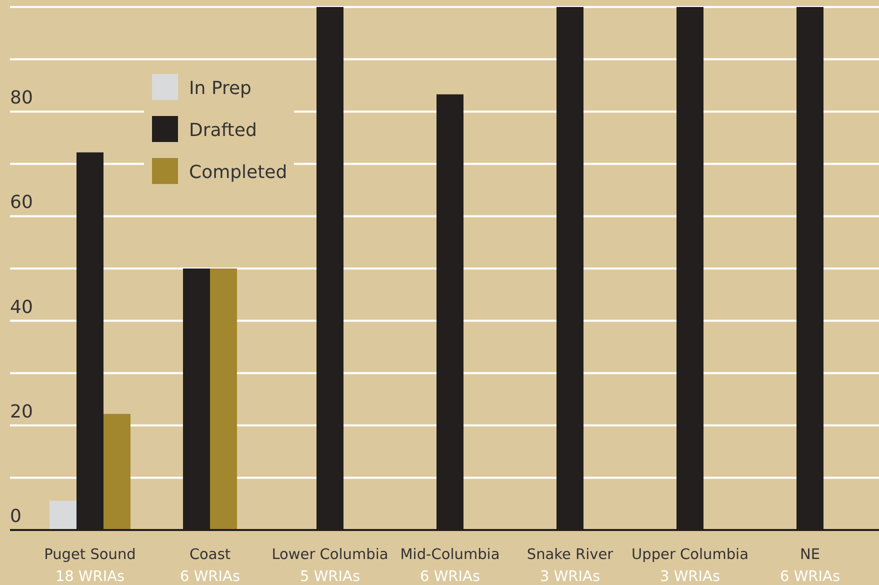  What do you see at coordinates (450, 566) in the screenshot?
I see `x-tick-label: Mid-Columbia 6 WRIAs` at bounding box center [450, 566].